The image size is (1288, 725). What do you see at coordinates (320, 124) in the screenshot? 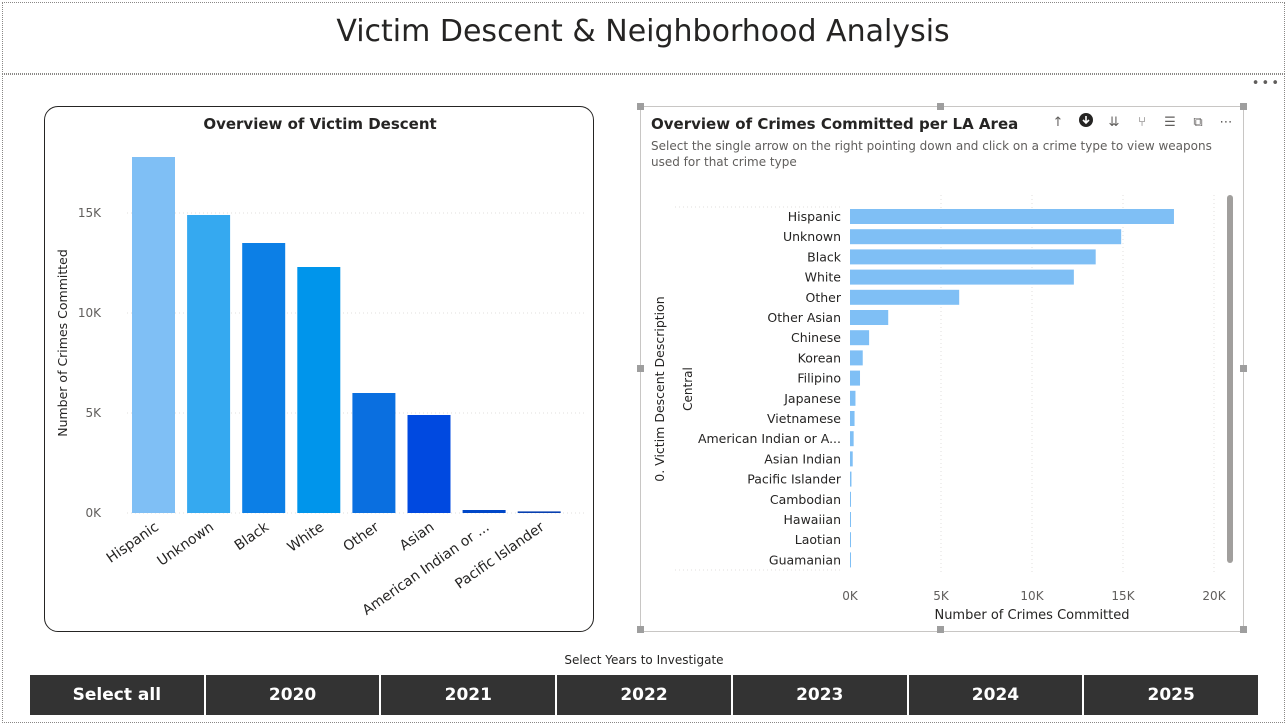
I see `left-chart-title: Overview of Victim Descent` at bounding box center [320, 124].